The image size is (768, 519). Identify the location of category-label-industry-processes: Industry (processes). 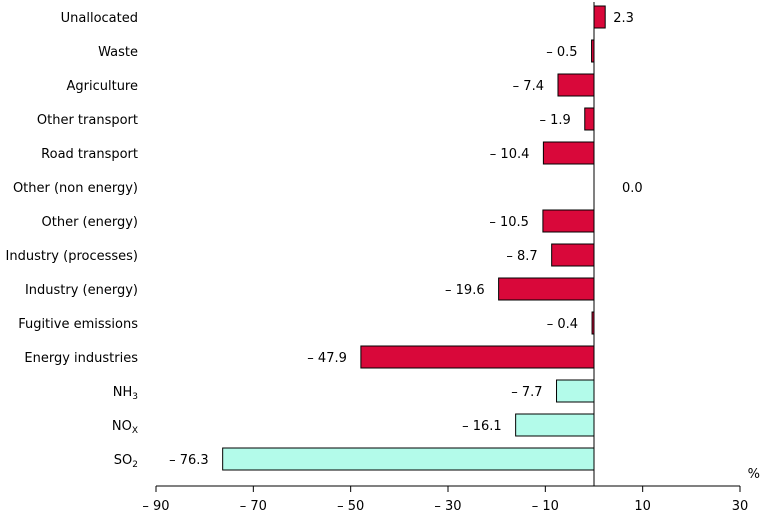
(72, 256).